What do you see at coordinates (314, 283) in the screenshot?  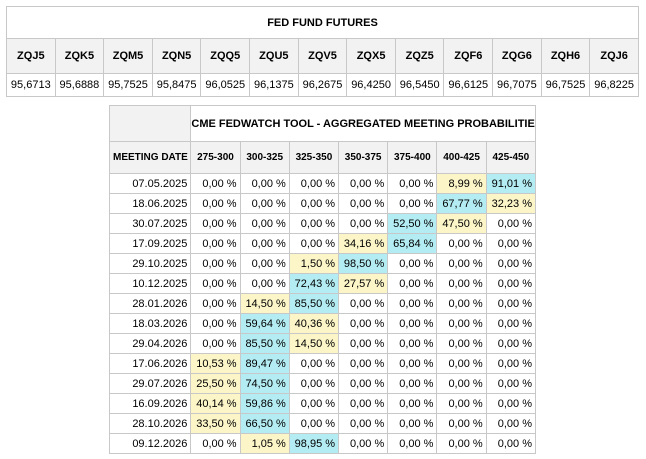 I see `probability-cell: 72,43 %` at bounding box center [314, 283].